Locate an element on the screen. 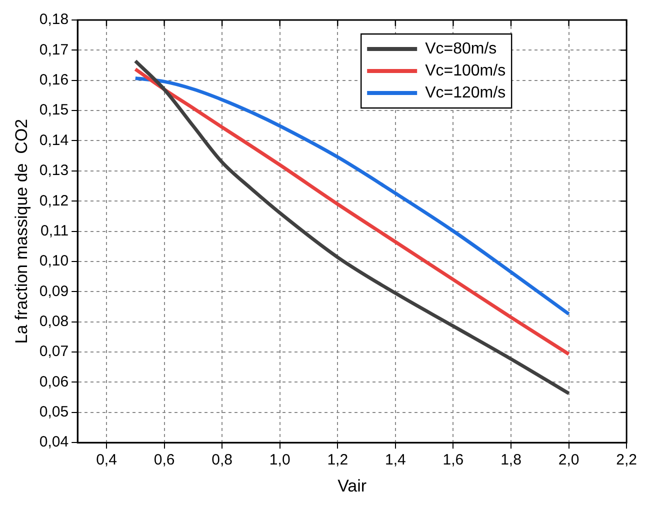 This screenshot has height=509, width=648. x-tick-label: 2,0 is located at coordinates (569, 460).